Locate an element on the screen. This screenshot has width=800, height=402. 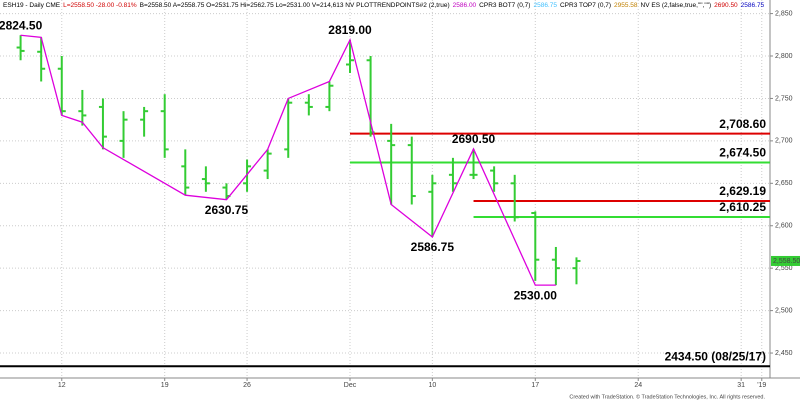
header-segment: 2955.58 is located at coordinates (626, 5).